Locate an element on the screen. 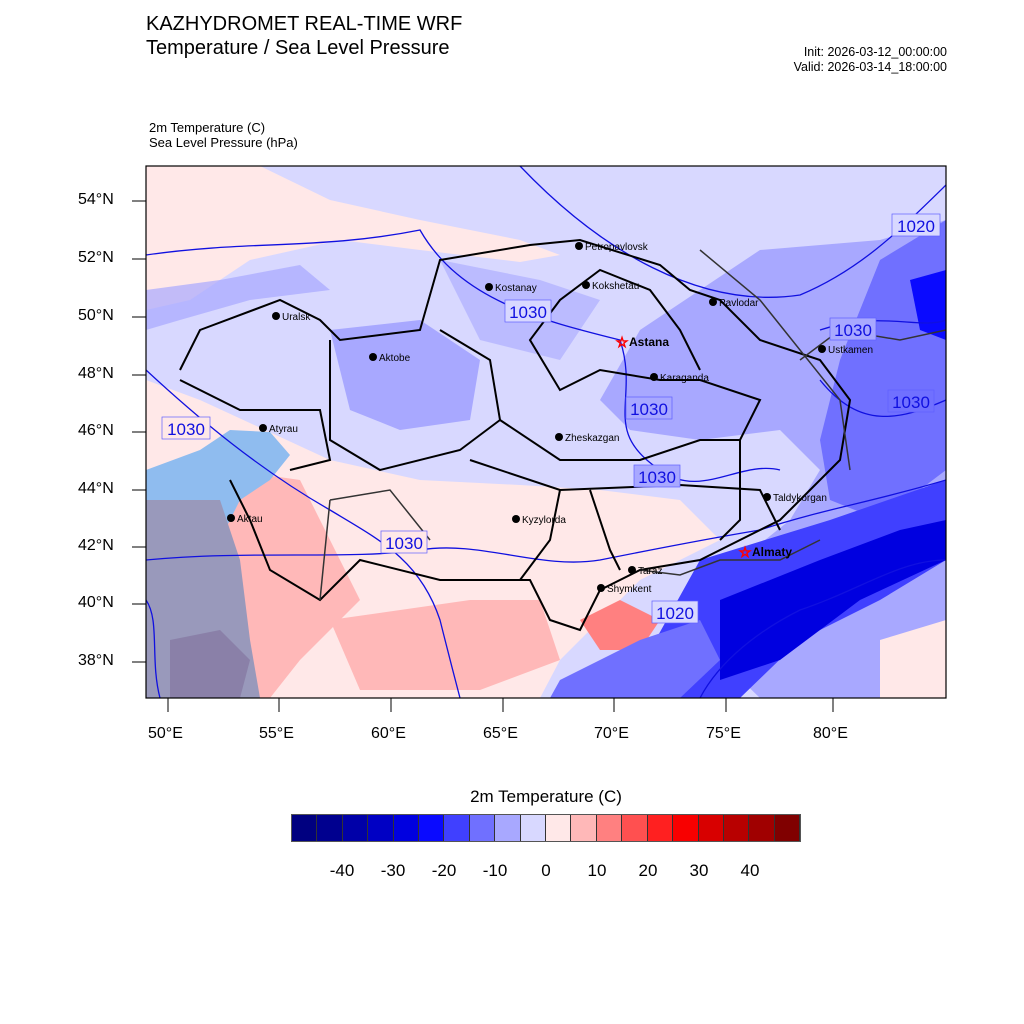  svg-text: Petropavlovsk is located at coordinates (617, 247).